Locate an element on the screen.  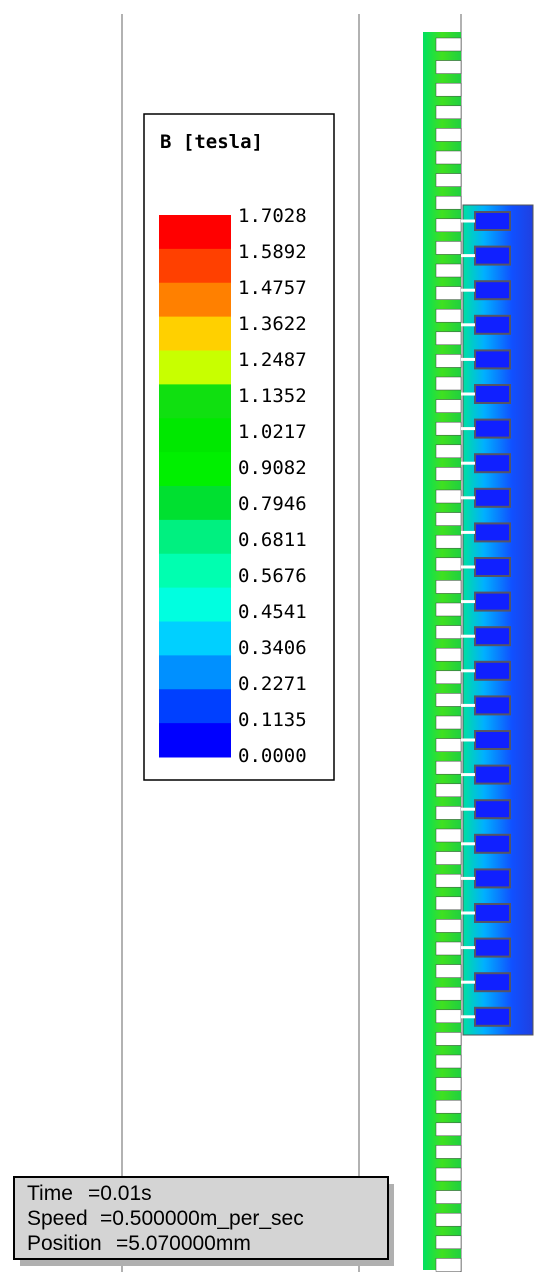
legend-label: 1.7028 is located at coordinates (272, 216).